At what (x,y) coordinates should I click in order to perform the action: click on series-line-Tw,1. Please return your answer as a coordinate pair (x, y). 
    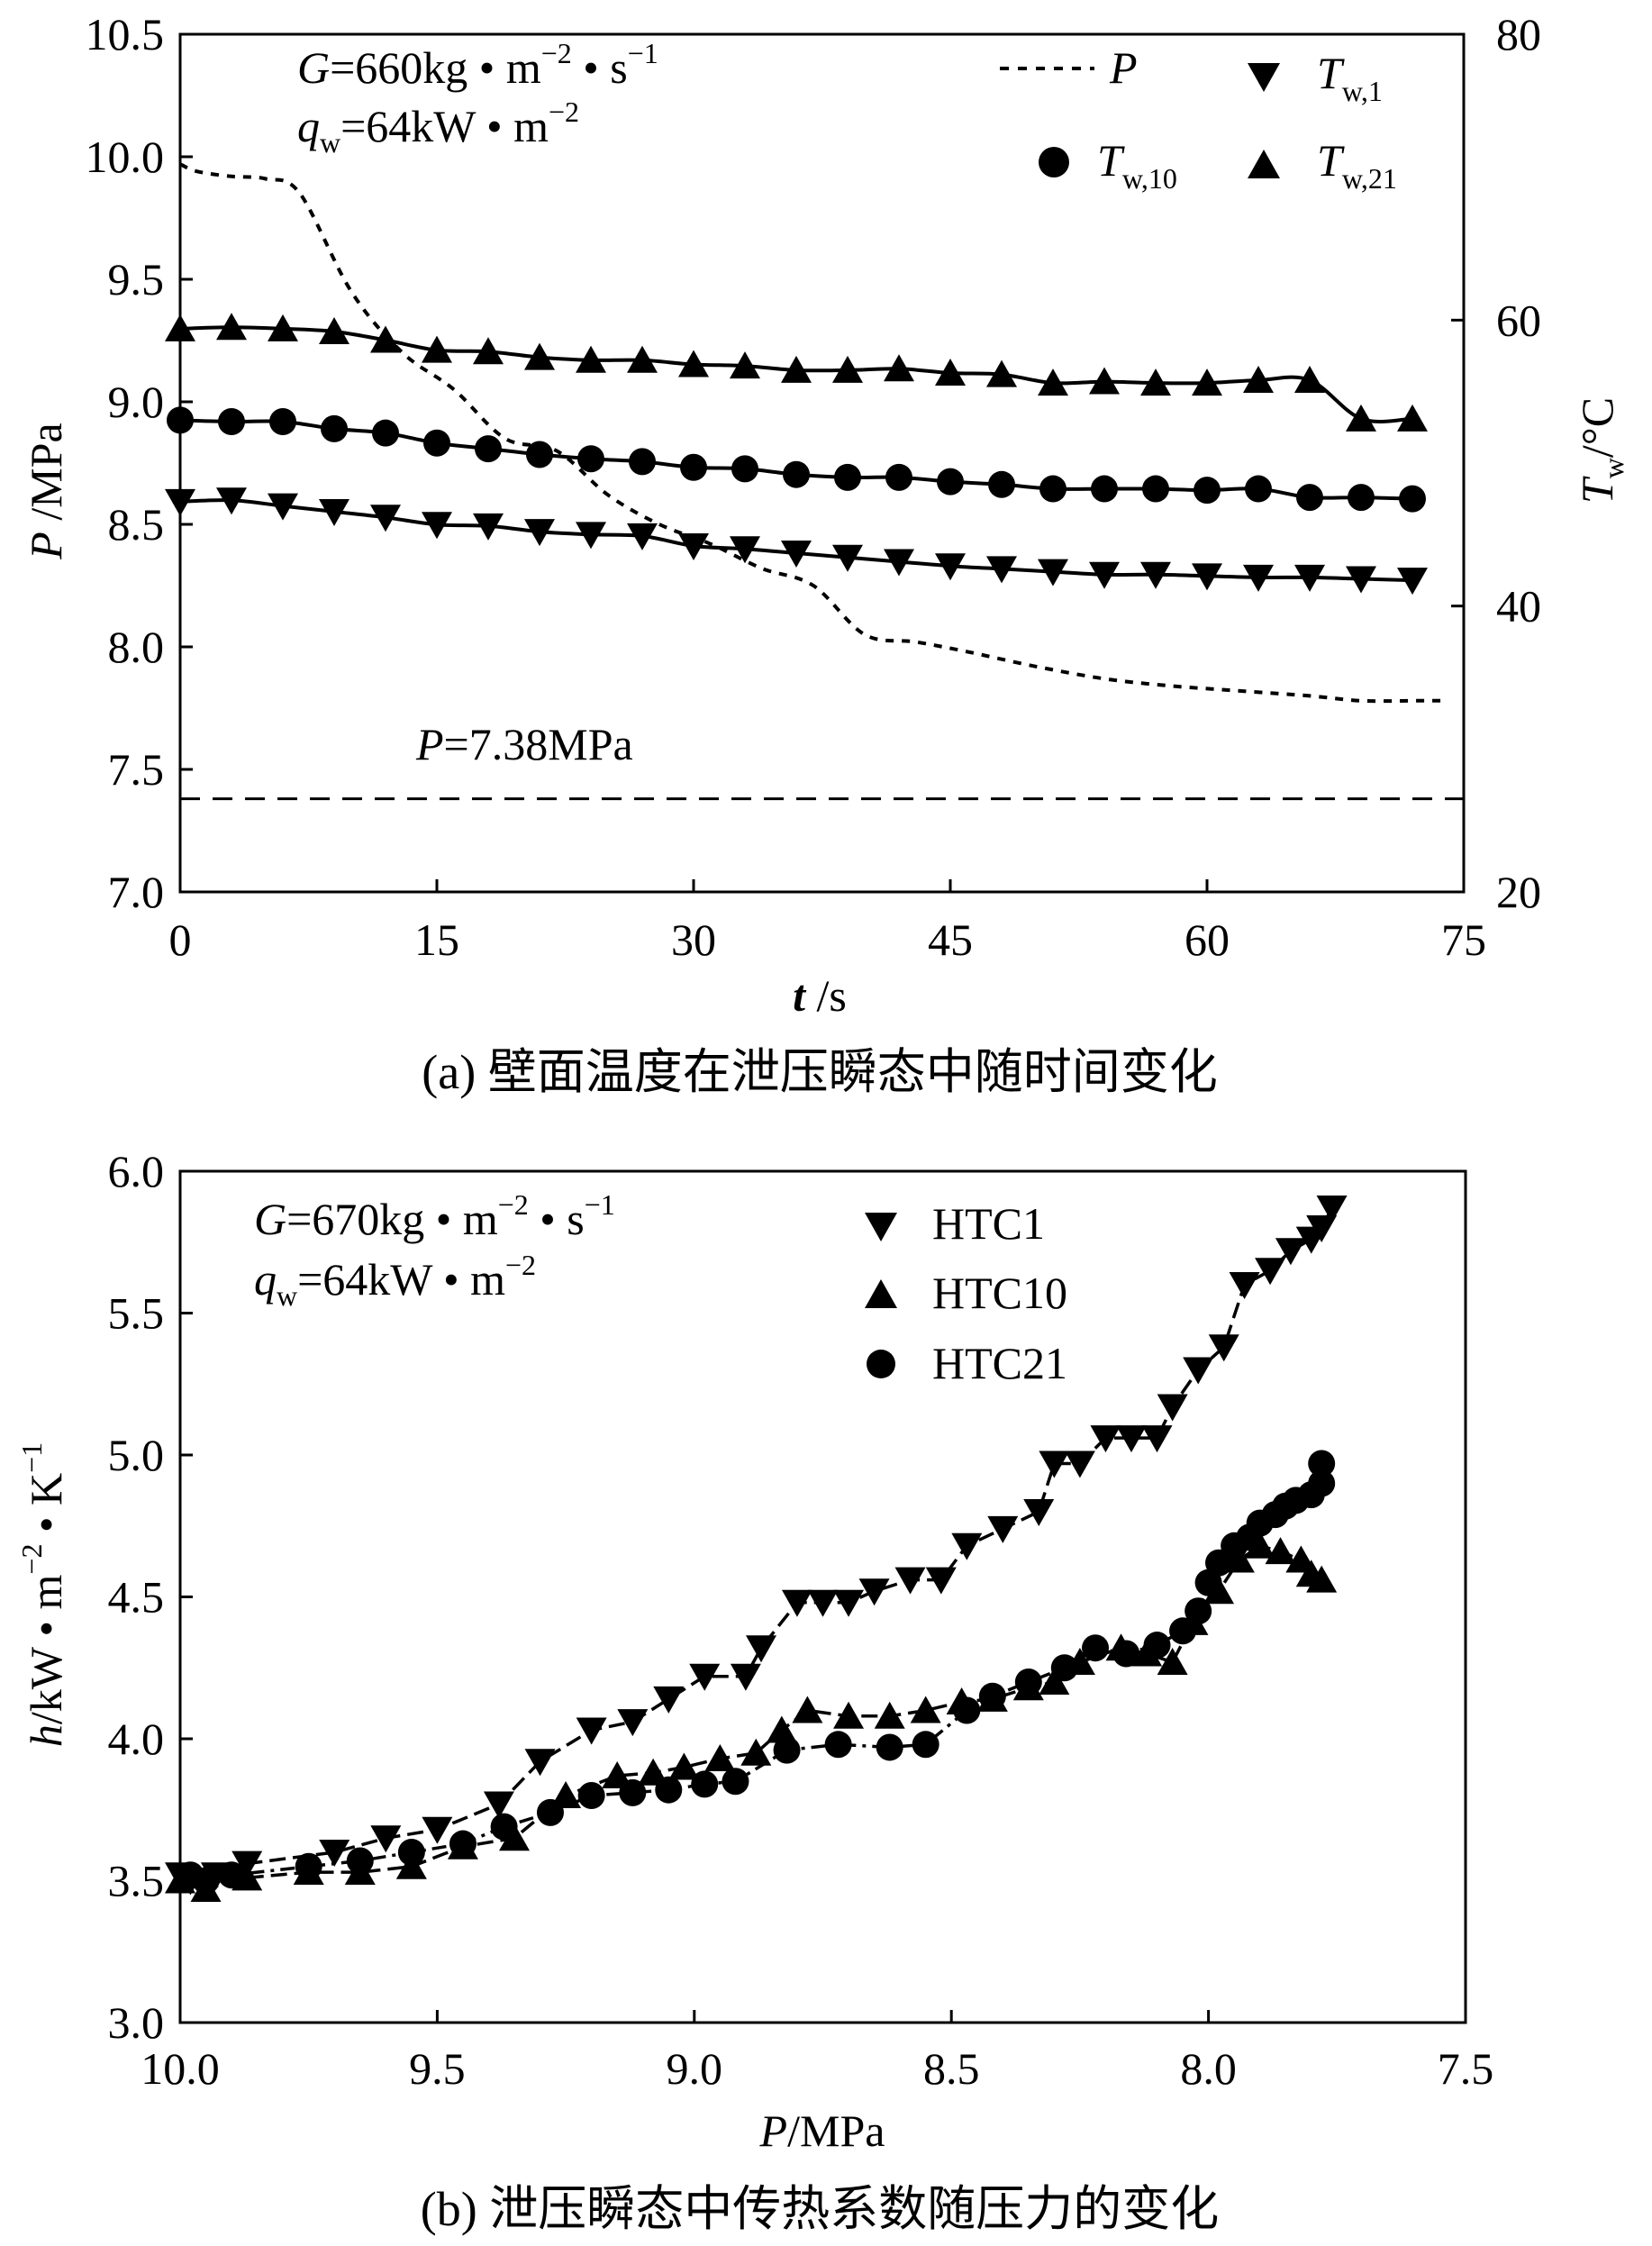
    Looking at the image, I should click on (796, 540).